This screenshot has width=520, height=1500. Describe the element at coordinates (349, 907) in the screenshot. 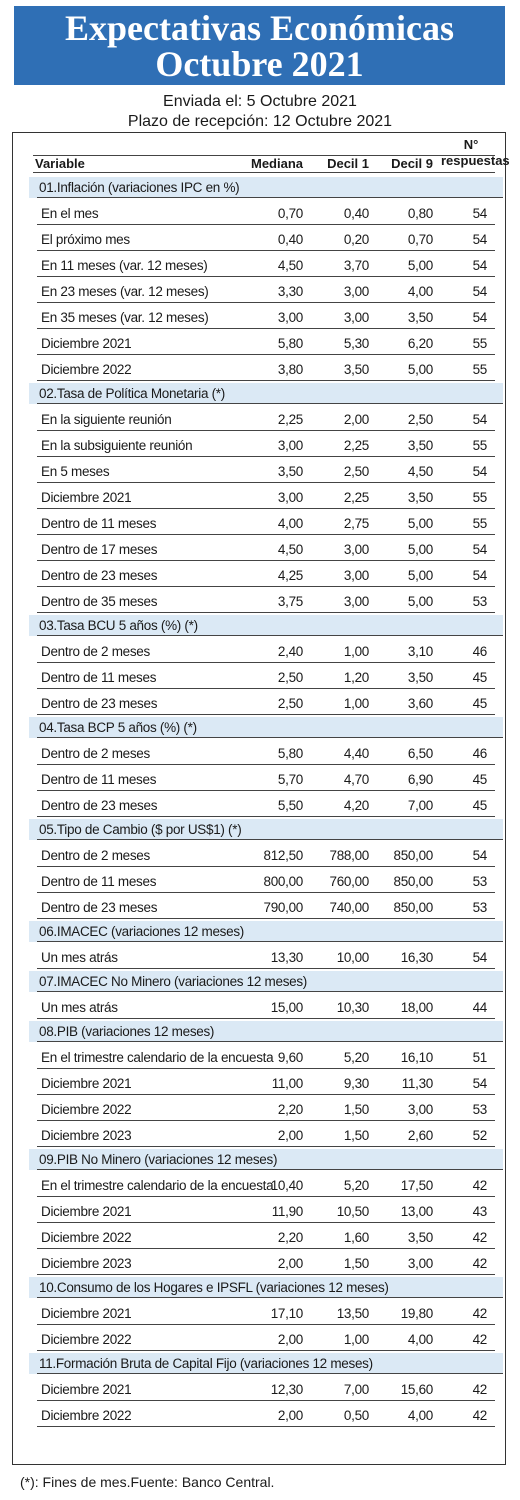

I see `decil1-value: 740,00` at that location.